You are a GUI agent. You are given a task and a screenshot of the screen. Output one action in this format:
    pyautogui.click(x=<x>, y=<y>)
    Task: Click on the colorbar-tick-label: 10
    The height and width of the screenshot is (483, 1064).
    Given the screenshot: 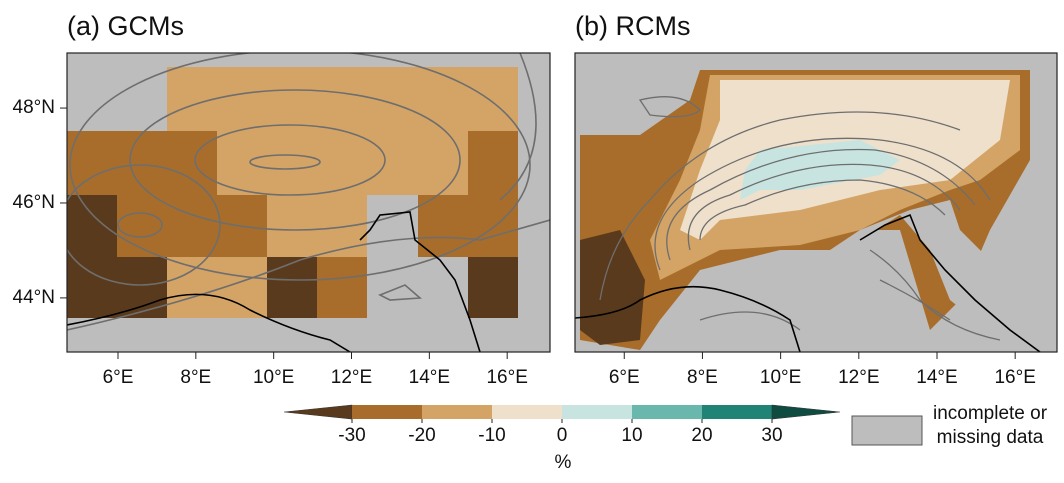 What is the action you would take?
    pyautogui.click(x=631, y=435)
    